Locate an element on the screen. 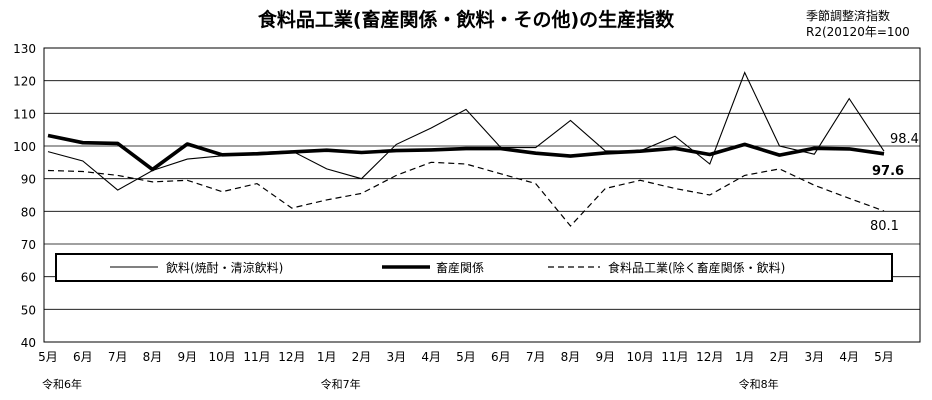  index-note-line-2: R2(20120年=100 is located at coordinates (858, 32).